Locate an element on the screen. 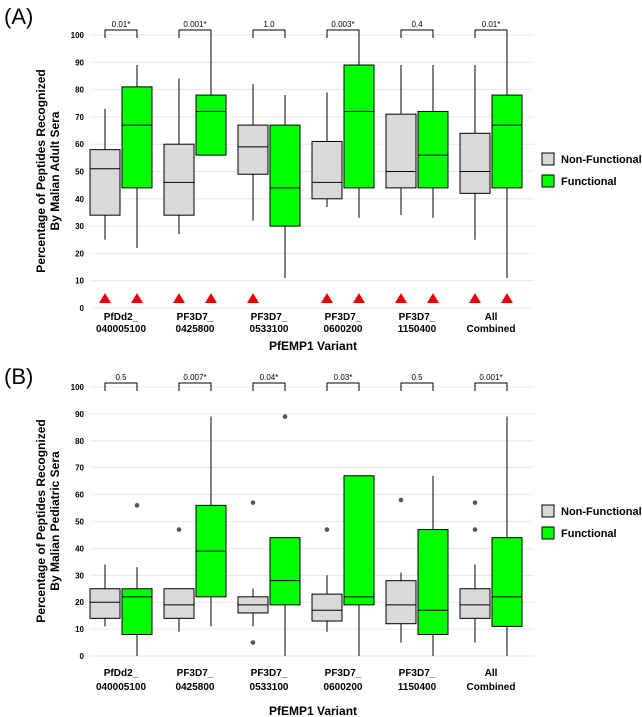 Image resolution: width=642 pixels, height=717 pixels. p-value-label: 0.003* is located at coordinates (342, 24).